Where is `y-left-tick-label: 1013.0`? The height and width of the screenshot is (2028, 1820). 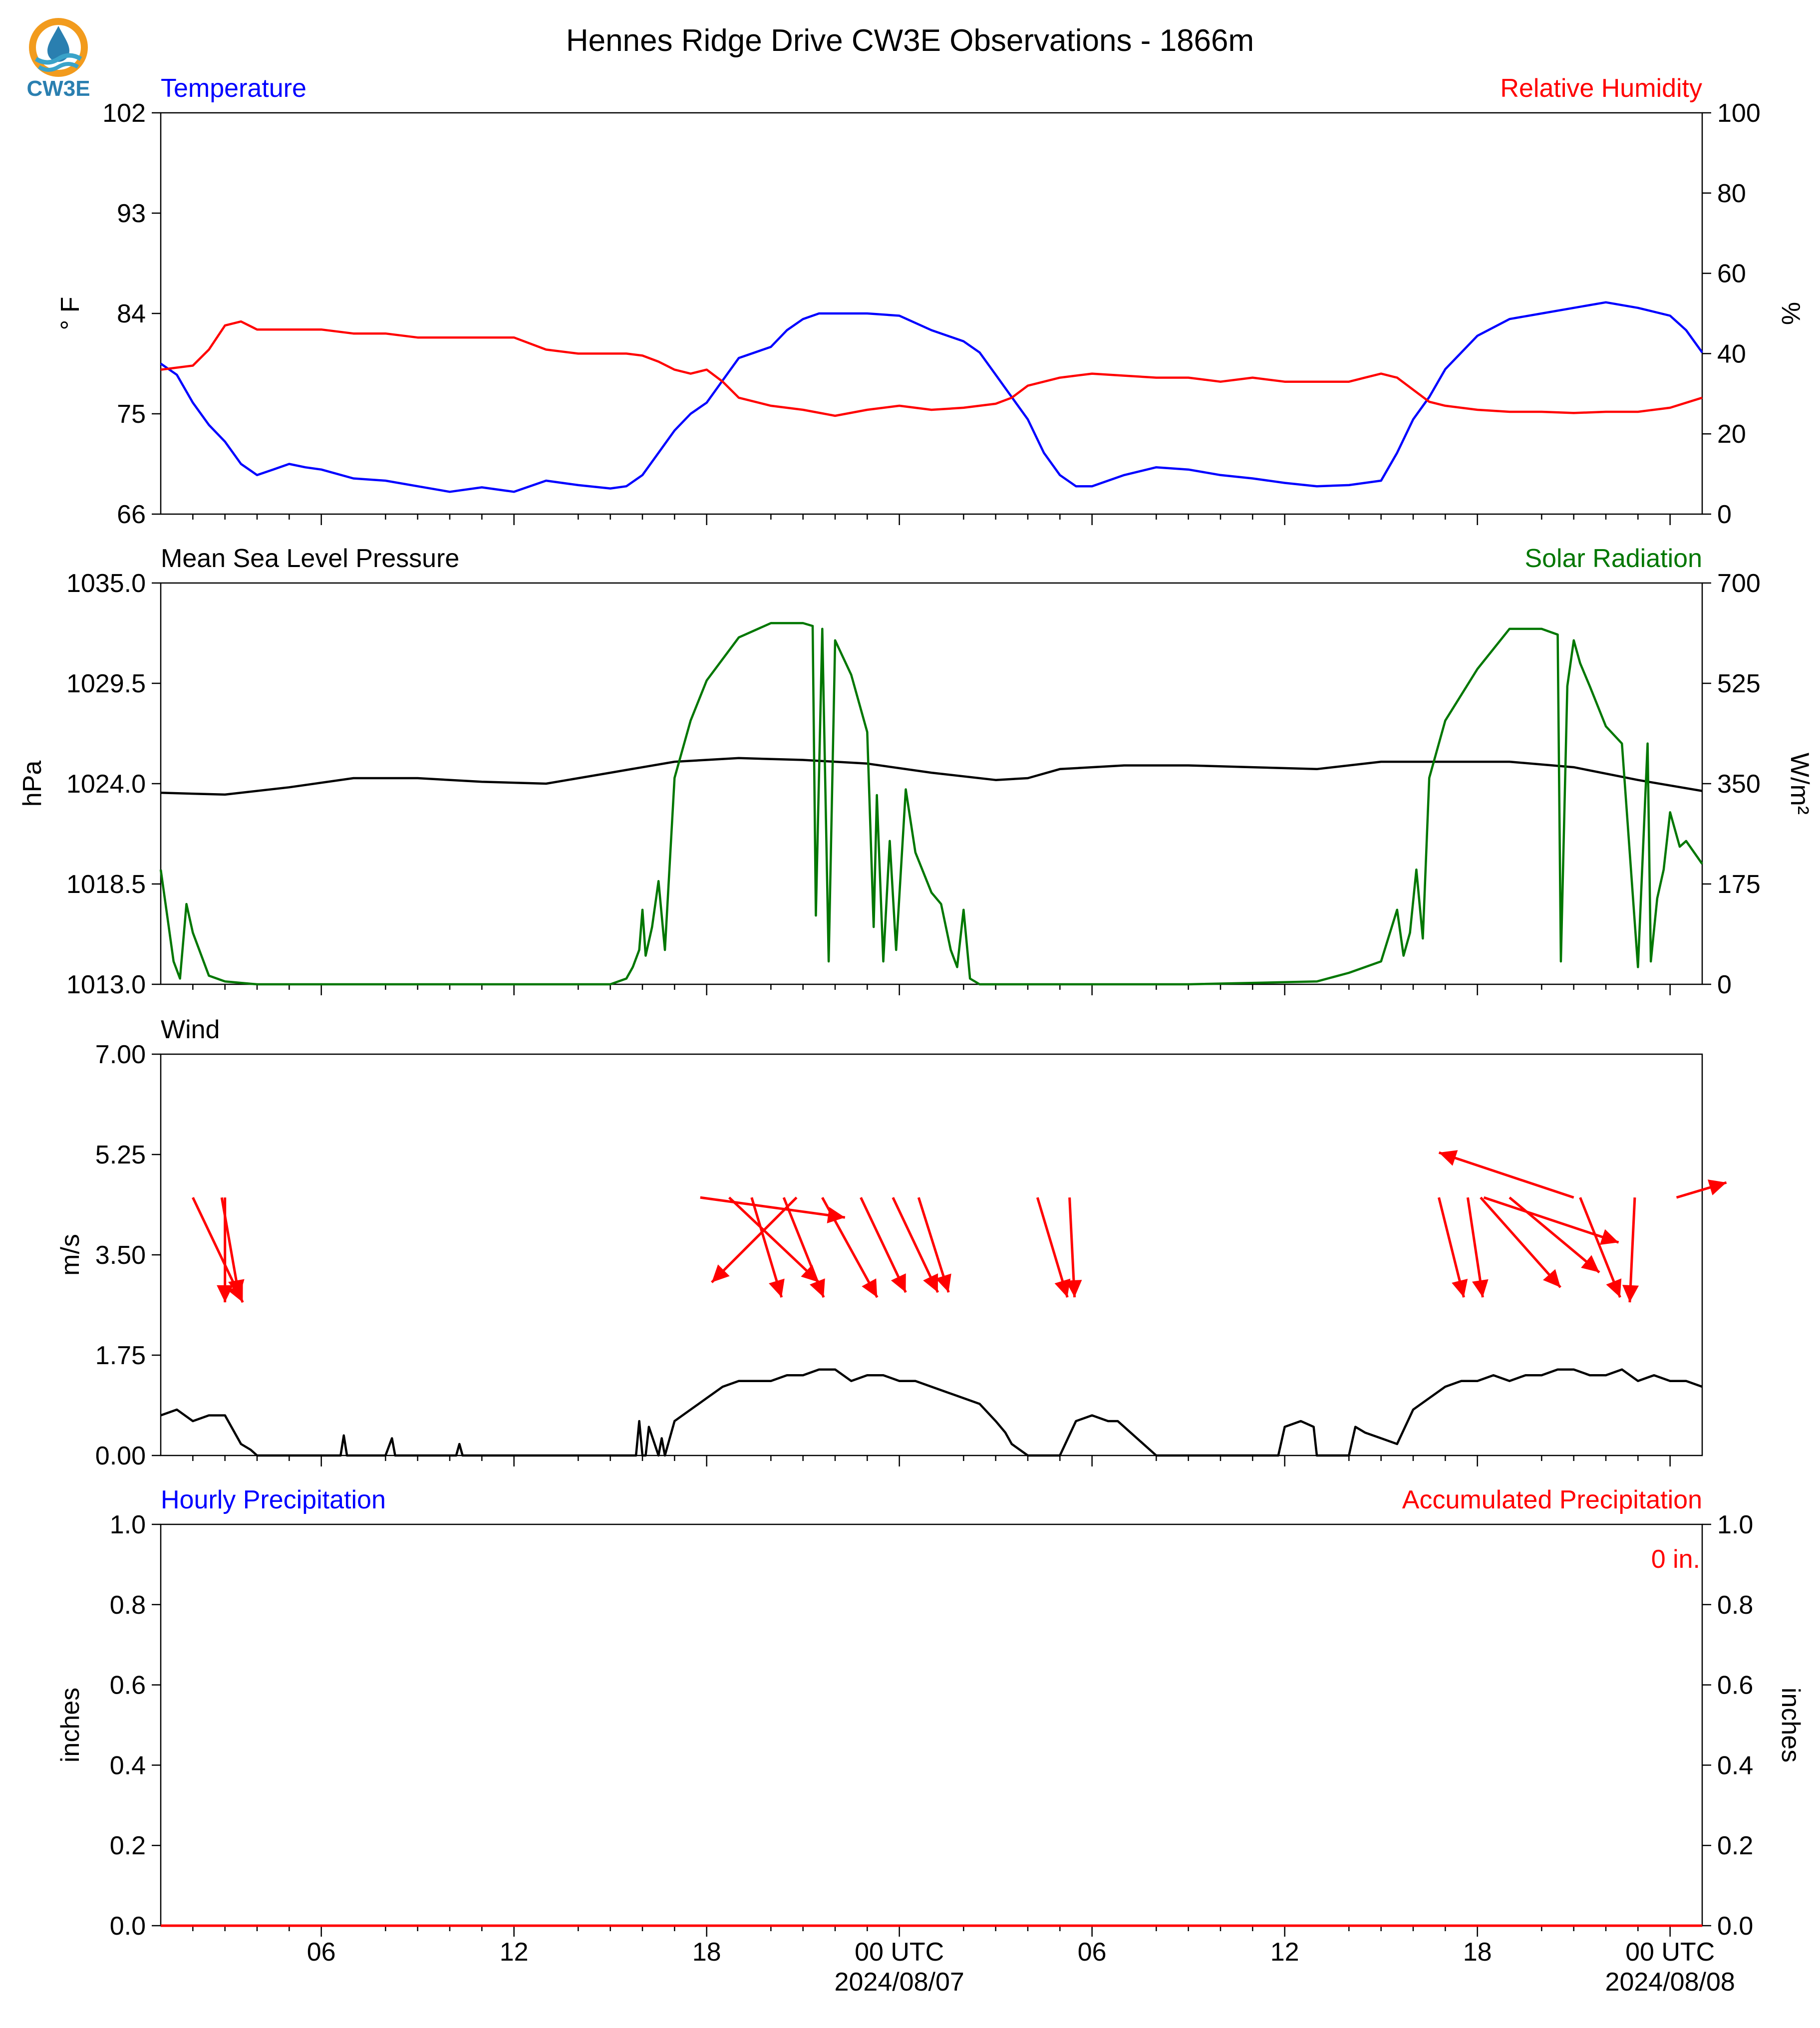
y-left-tick-label: 1013.0 is located at coordinates (106, 984).